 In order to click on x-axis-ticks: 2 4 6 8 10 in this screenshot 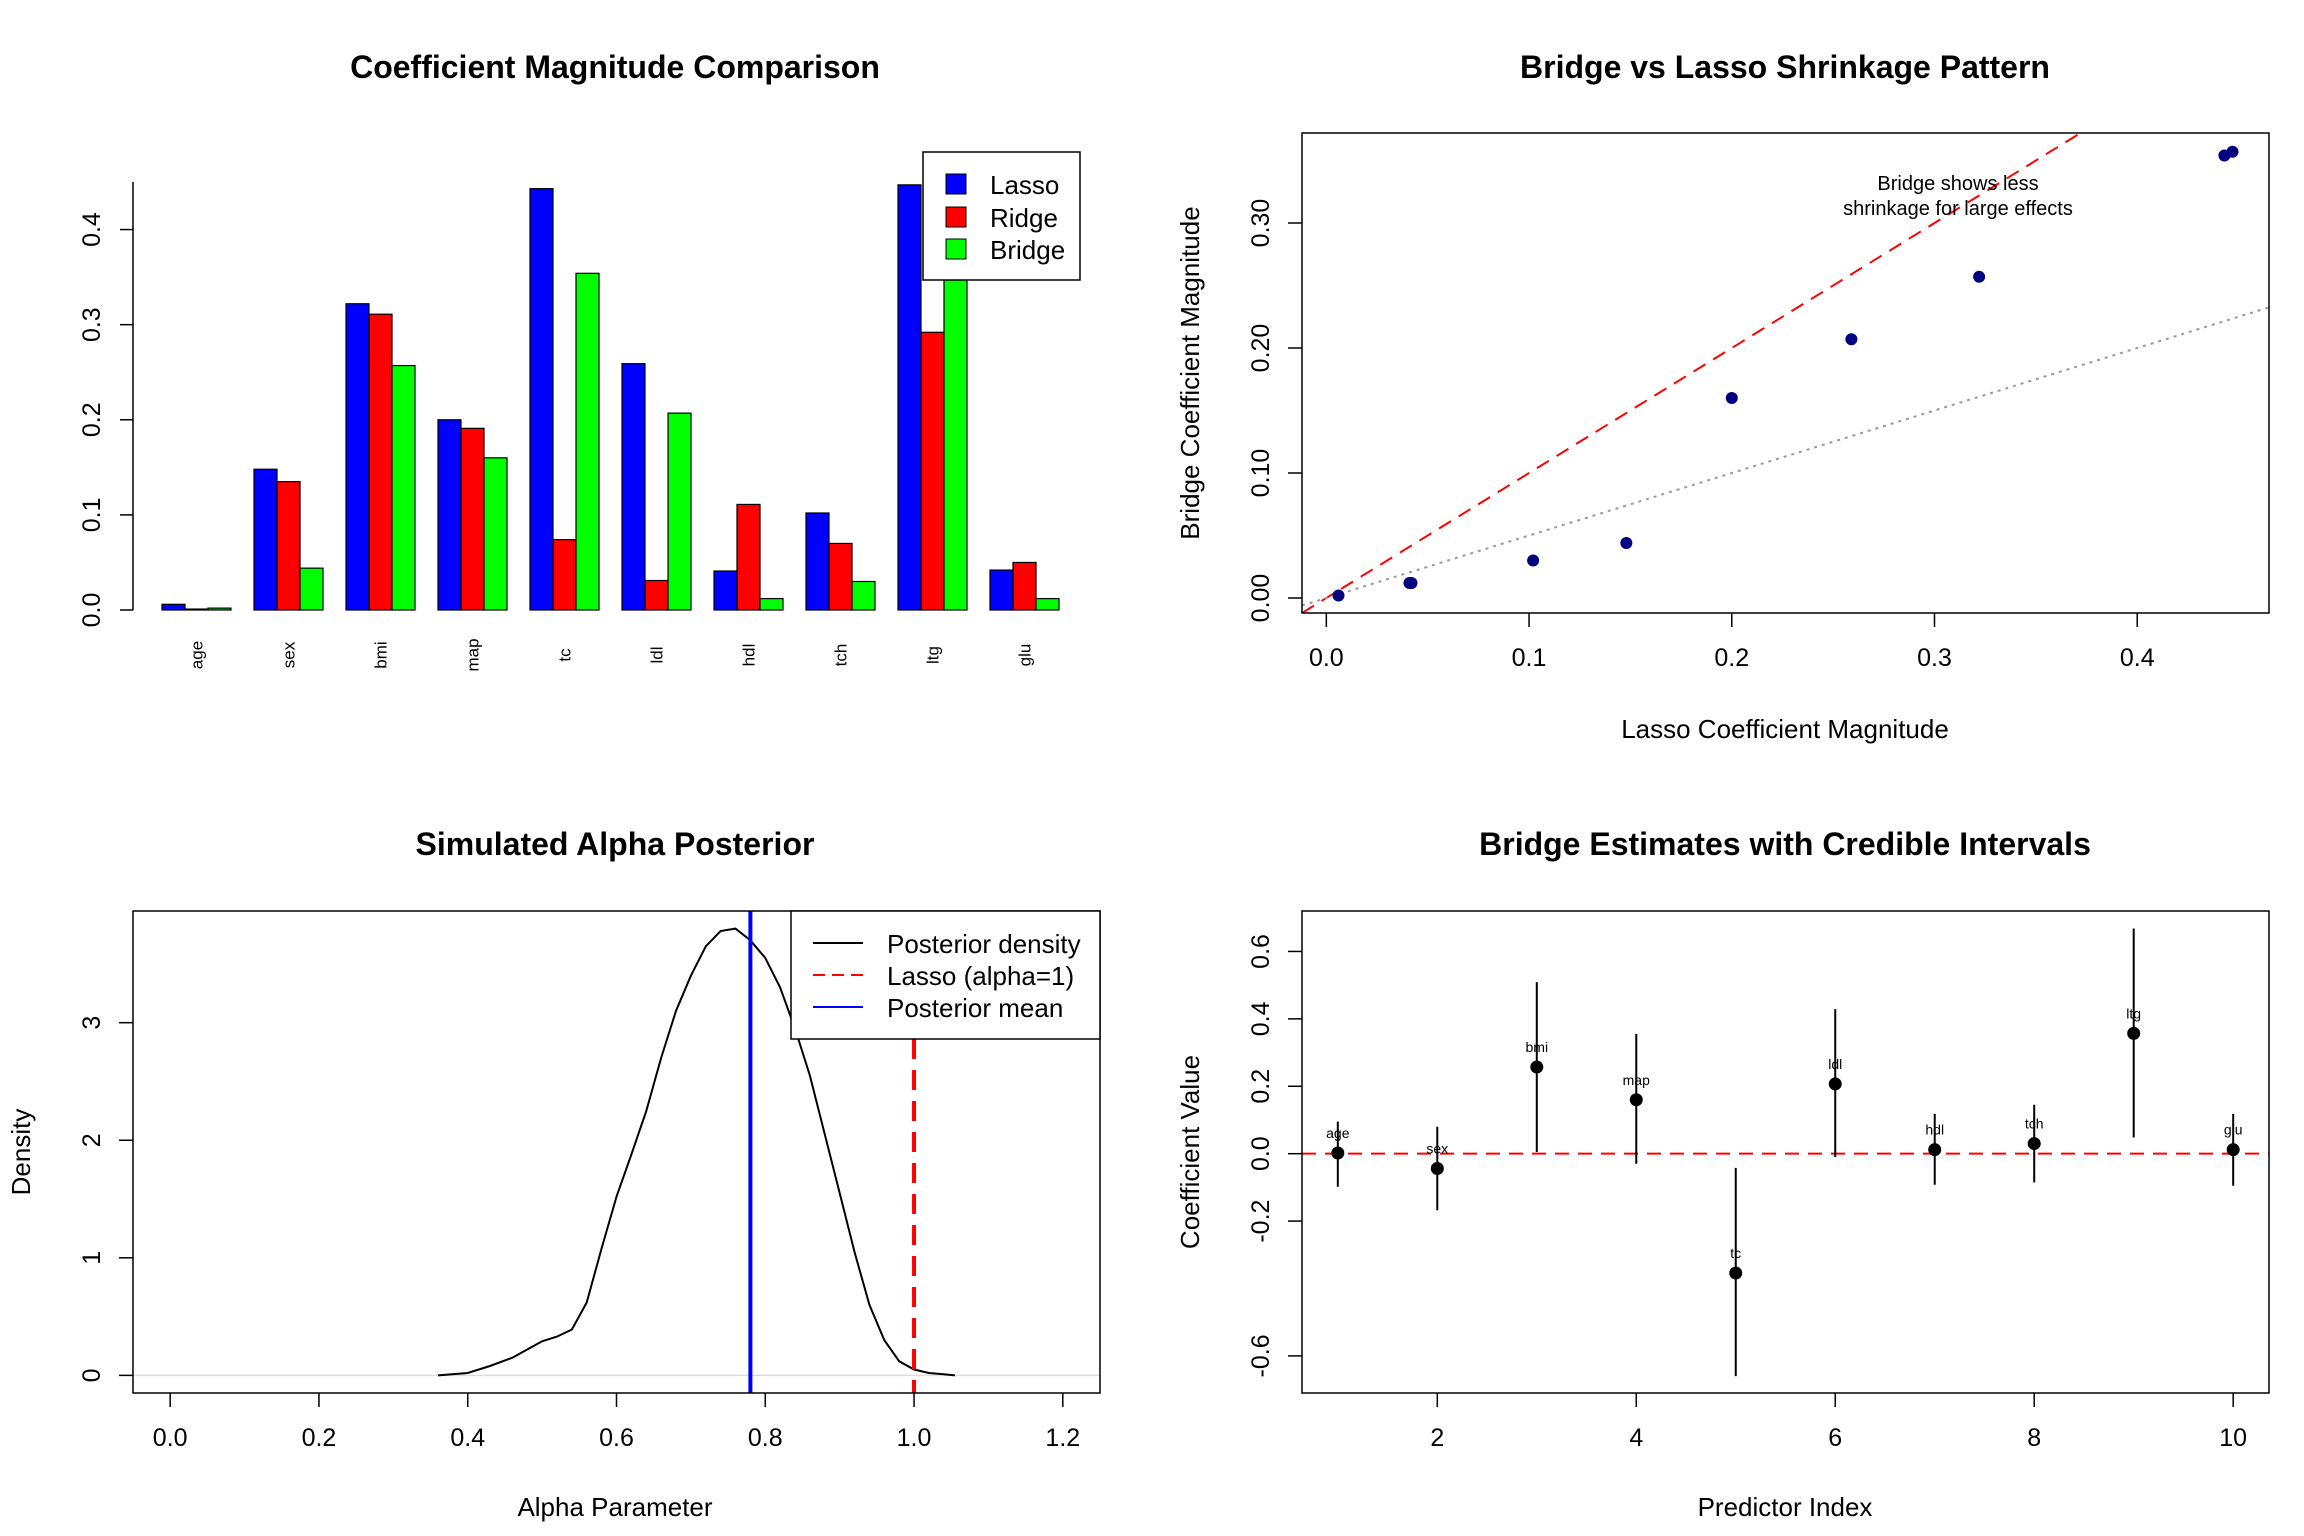, I will do `click(1838, 1422)`.